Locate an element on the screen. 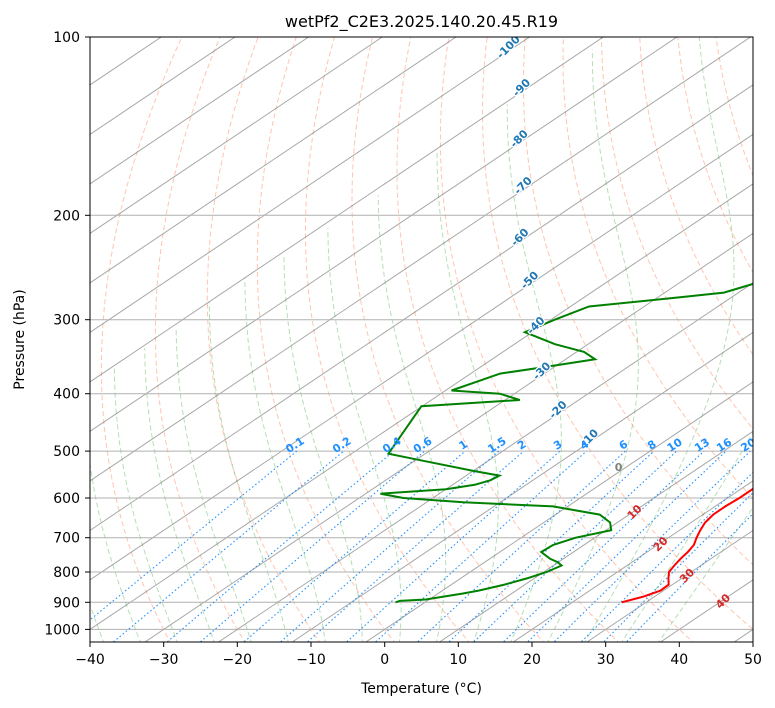 The height and width of the screenshot is (708, 775). y-tick-label: 400 is located at coordinates (66, 395).